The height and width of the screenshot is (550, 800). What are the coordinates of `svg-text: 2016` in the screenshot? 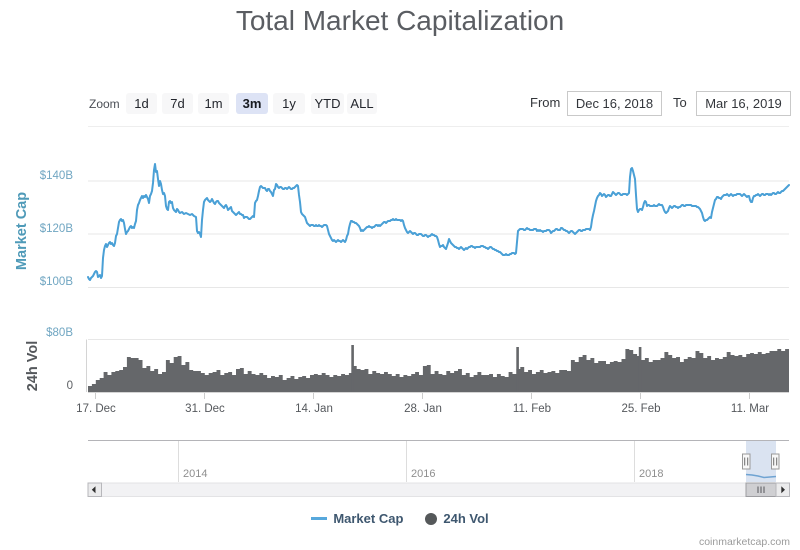 It's located at (423, 474).